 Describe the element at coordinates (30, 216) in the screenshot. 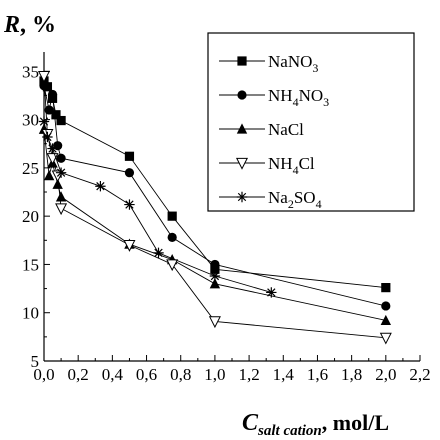

I see `y-tick-label: 20` at that location.